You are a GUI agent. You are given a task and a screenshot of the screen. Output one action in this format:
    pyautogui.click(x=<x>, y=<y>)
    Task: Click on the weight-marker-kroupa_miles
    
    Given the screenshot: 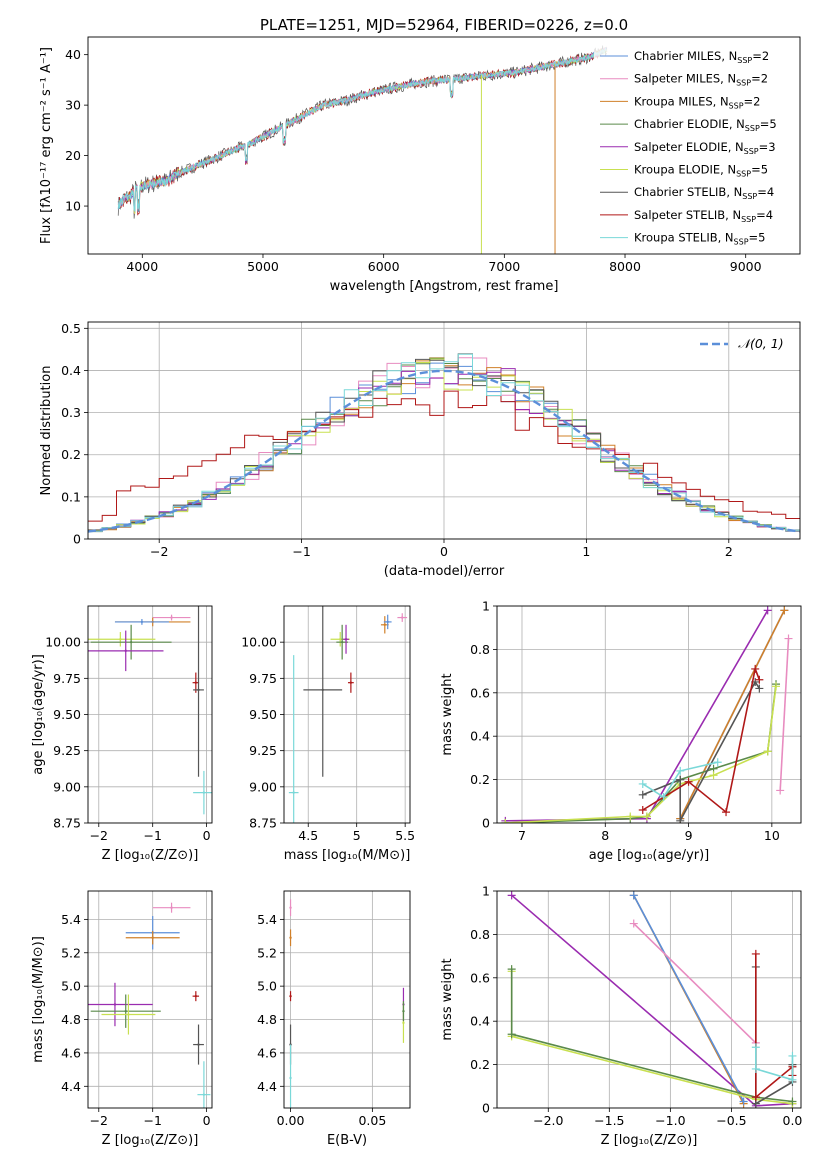 What is the action you would take?
    pyautogui.click(x=784, y=610)
    